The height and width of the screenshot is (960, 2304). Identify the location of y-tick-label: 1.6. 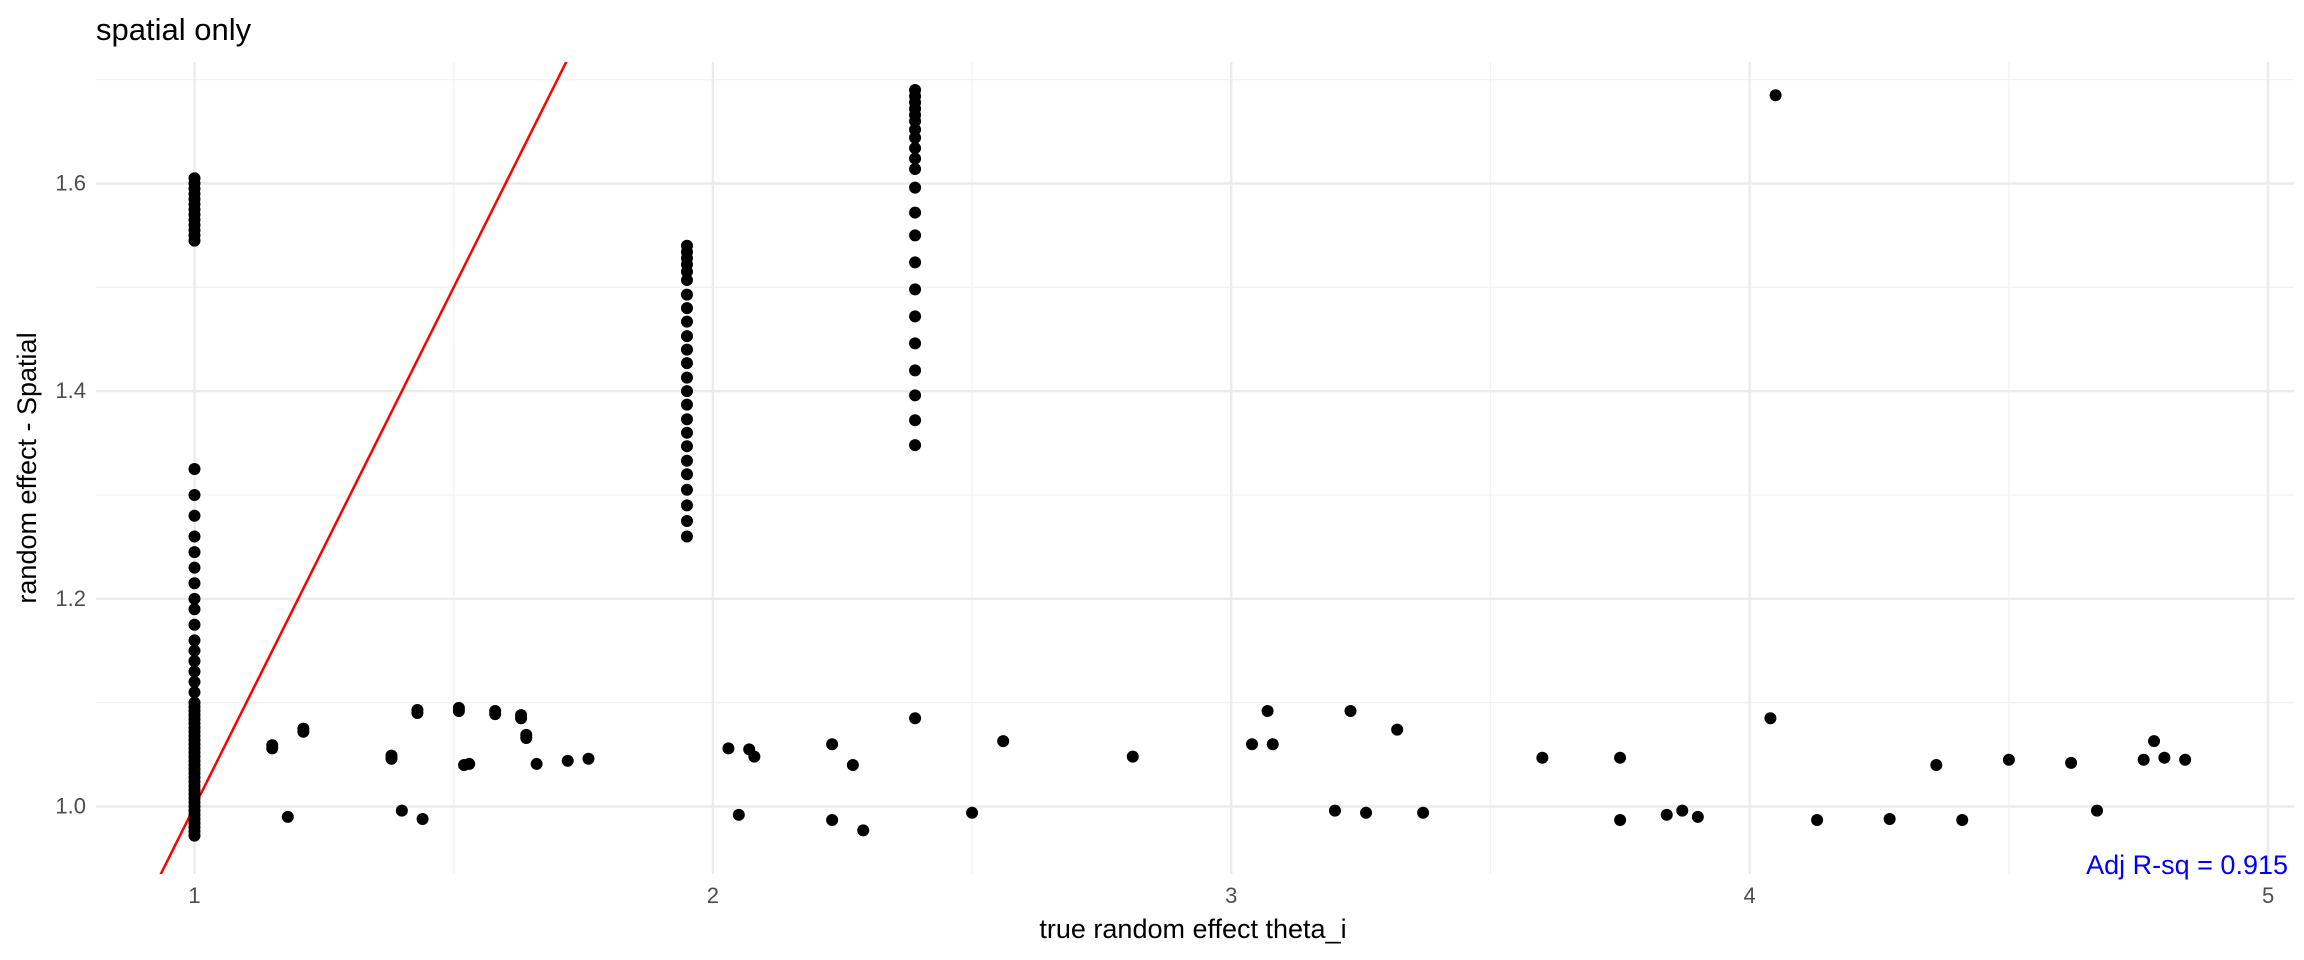
(70, 182).